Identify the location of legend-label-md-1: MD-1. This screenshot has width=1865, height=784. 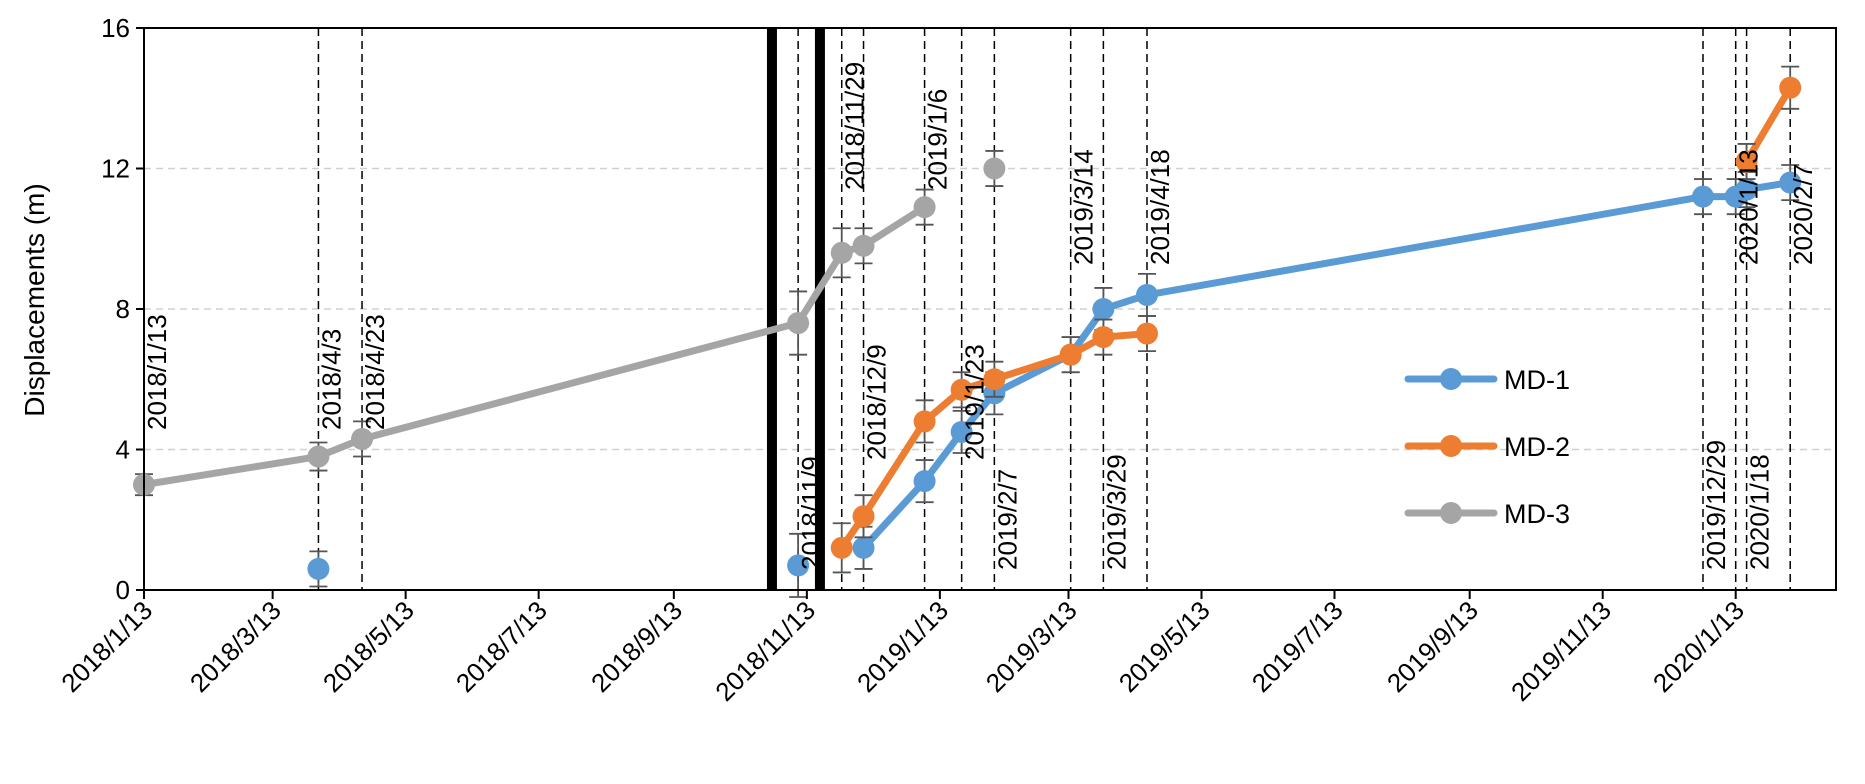
(1537, 380).